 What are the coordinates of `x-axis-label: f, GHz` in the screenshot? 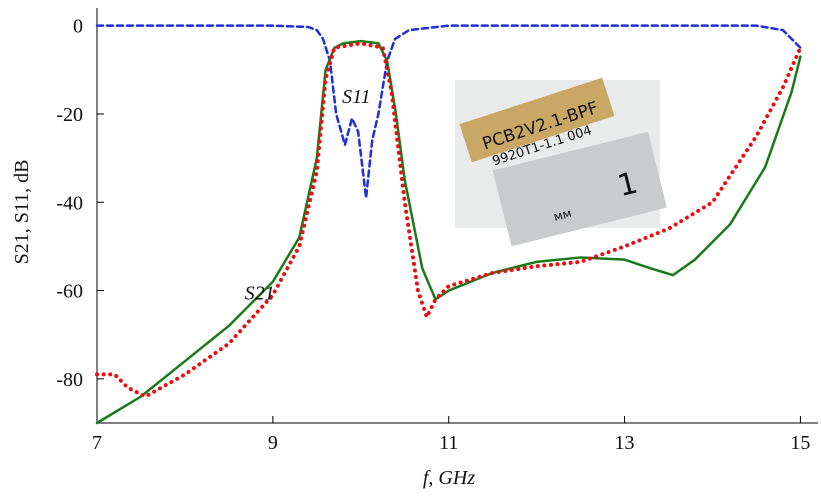 It's located at (449, 478).